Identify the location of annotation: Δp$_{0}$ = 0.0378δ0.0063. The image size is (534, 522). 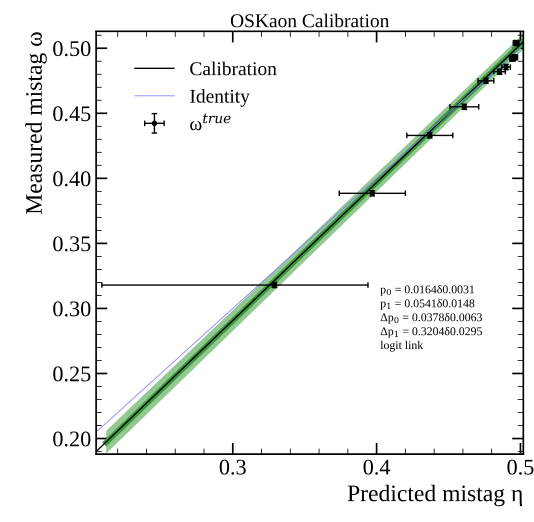
(431, 318).